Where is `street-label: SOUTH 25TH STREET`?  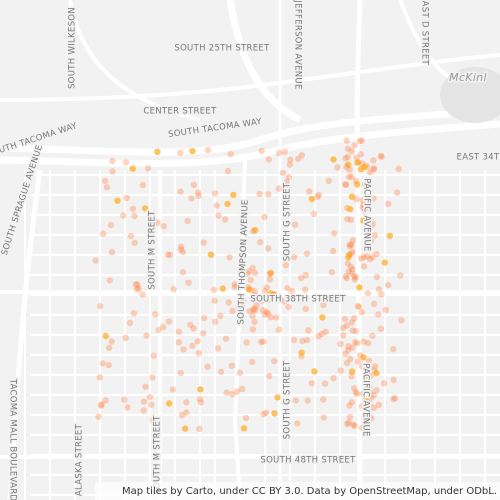
street-label: SOUTH 25TH STREET is located at coordinates (222, 49).